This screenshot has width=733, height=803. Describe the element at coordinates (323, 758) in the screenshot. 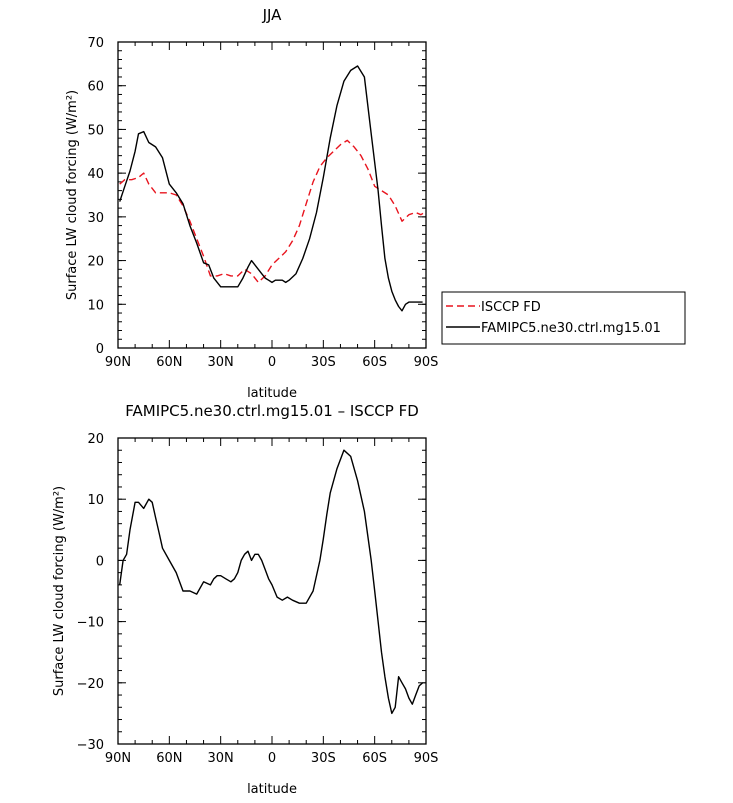

I see `bottom-x-tick-label: 30S` at that location.